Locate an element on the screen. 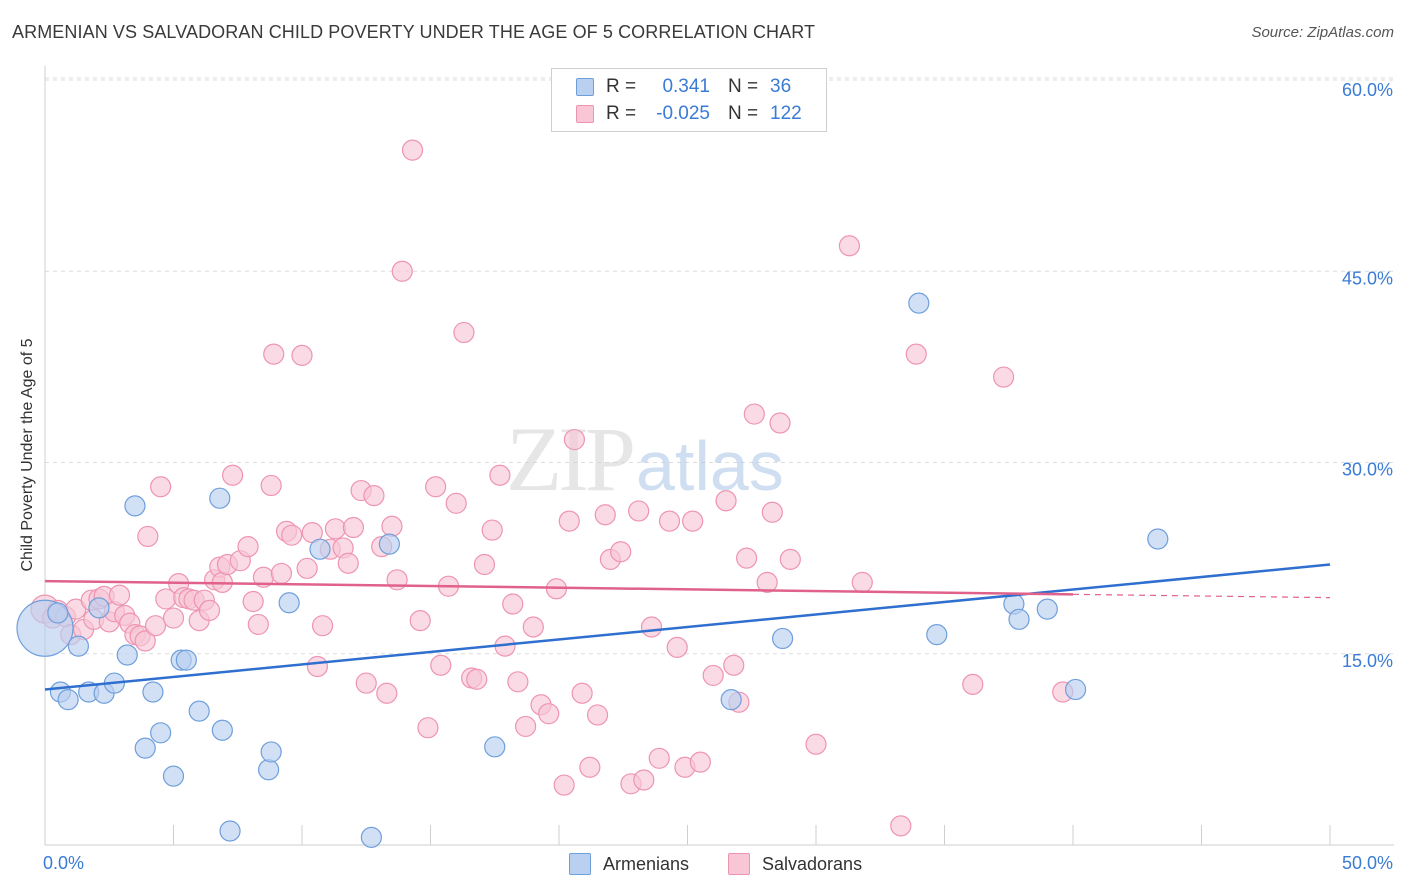  stats-box: R = 0.341 N = 36 R = -0.025 N = 122 is located at coordinates (689, 100).